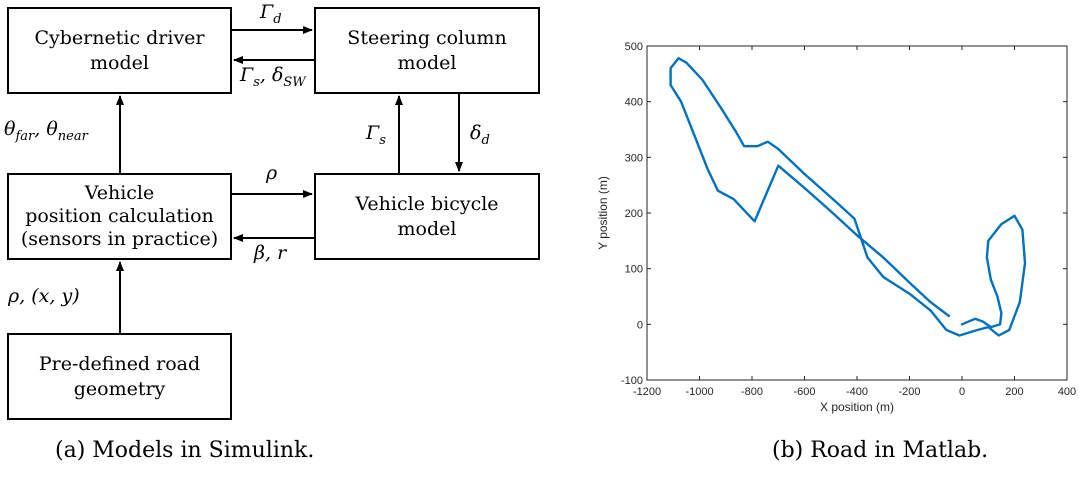 The height and width of the screenshot is (477, 1079). Describe the element at coordinates (270, 253) in the screenshot. I see `label-beta-r: β, r` at that location.